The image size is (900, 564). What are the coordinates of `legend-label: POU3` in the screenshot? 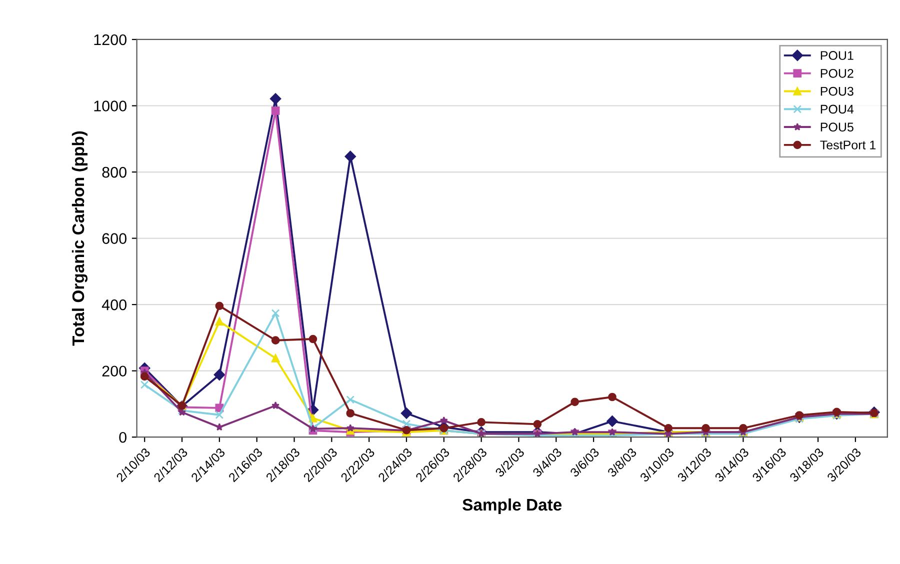 It's located at (837, 91).